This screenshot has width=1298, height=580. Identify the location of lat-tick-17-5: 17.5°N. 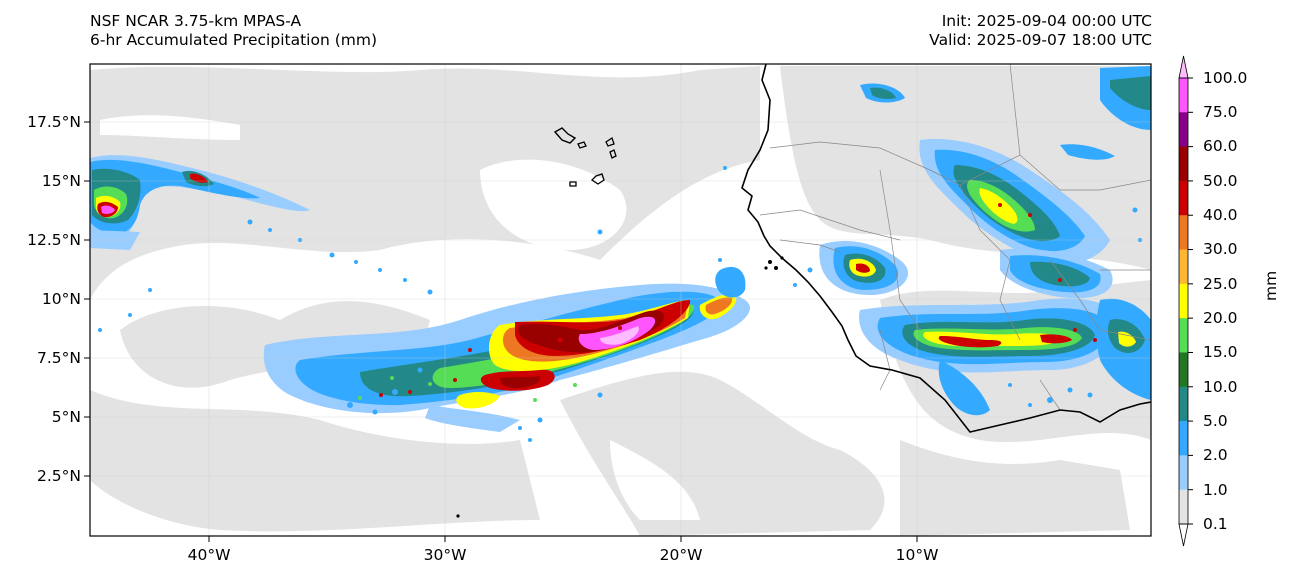
(54, 122).